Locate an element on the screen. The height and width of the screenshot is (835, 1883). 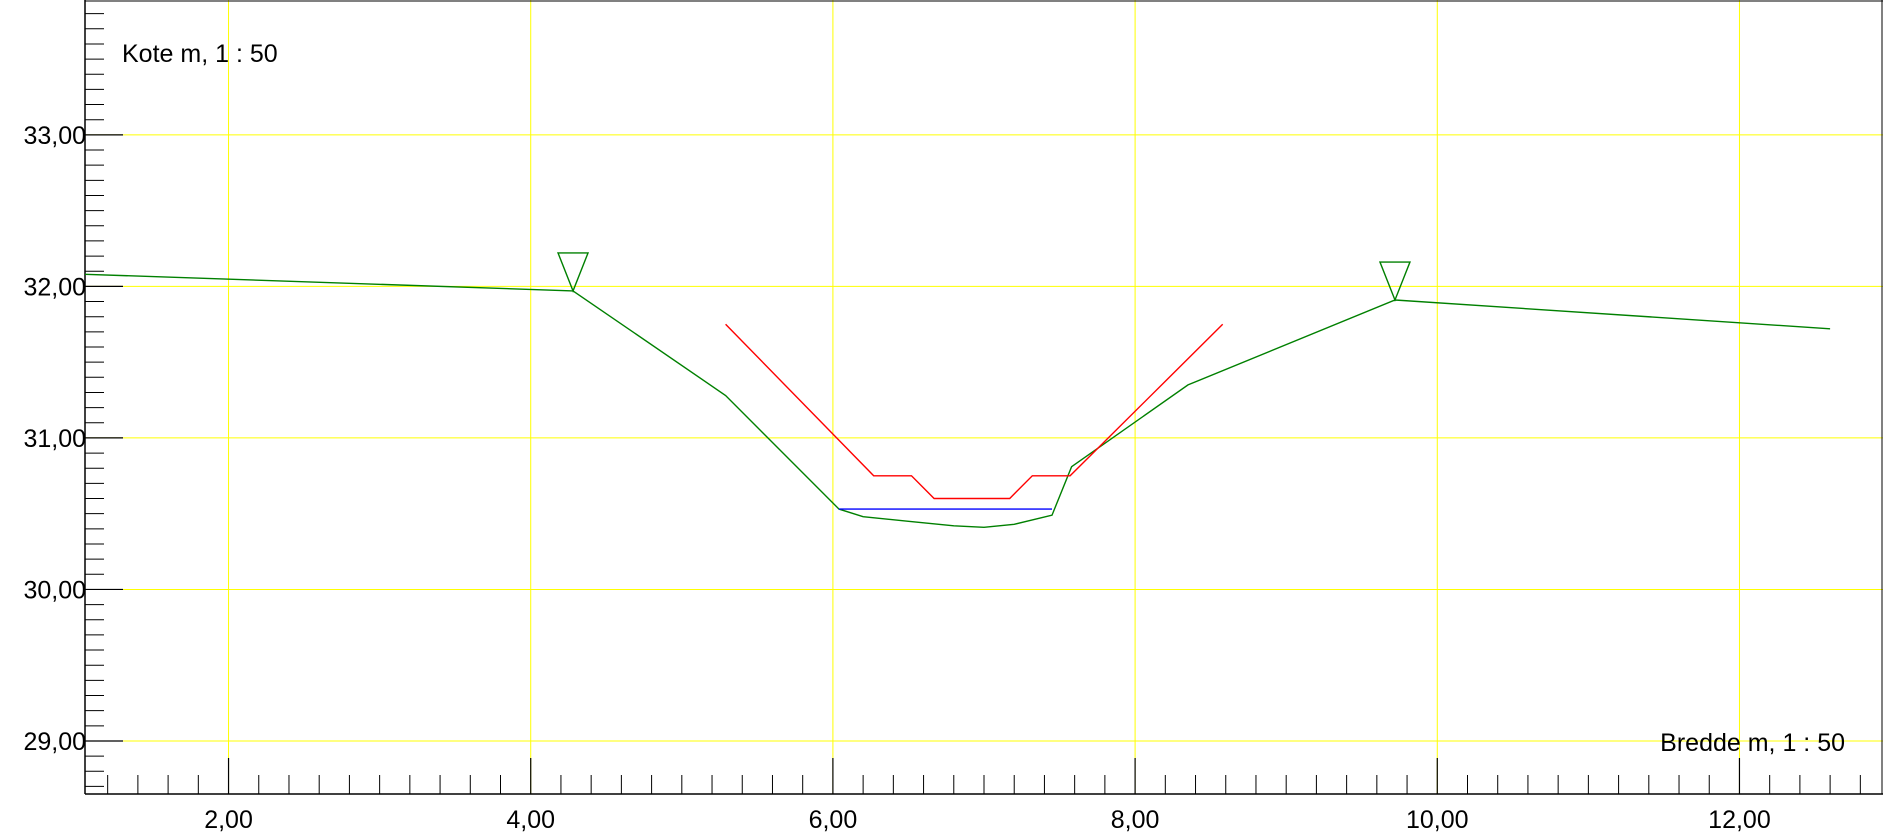
x-tick-label: 10,00 is located at coordinates (1437, 820).